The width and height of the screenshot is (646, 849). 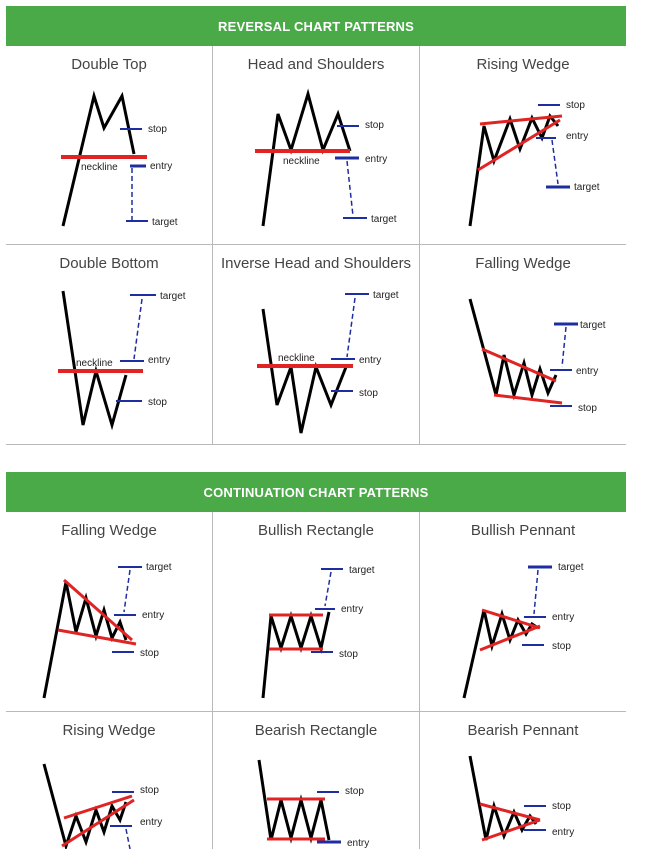 I want to click on double-bottom-diagram: neckline target entry stop, so click(x=122, y=360).